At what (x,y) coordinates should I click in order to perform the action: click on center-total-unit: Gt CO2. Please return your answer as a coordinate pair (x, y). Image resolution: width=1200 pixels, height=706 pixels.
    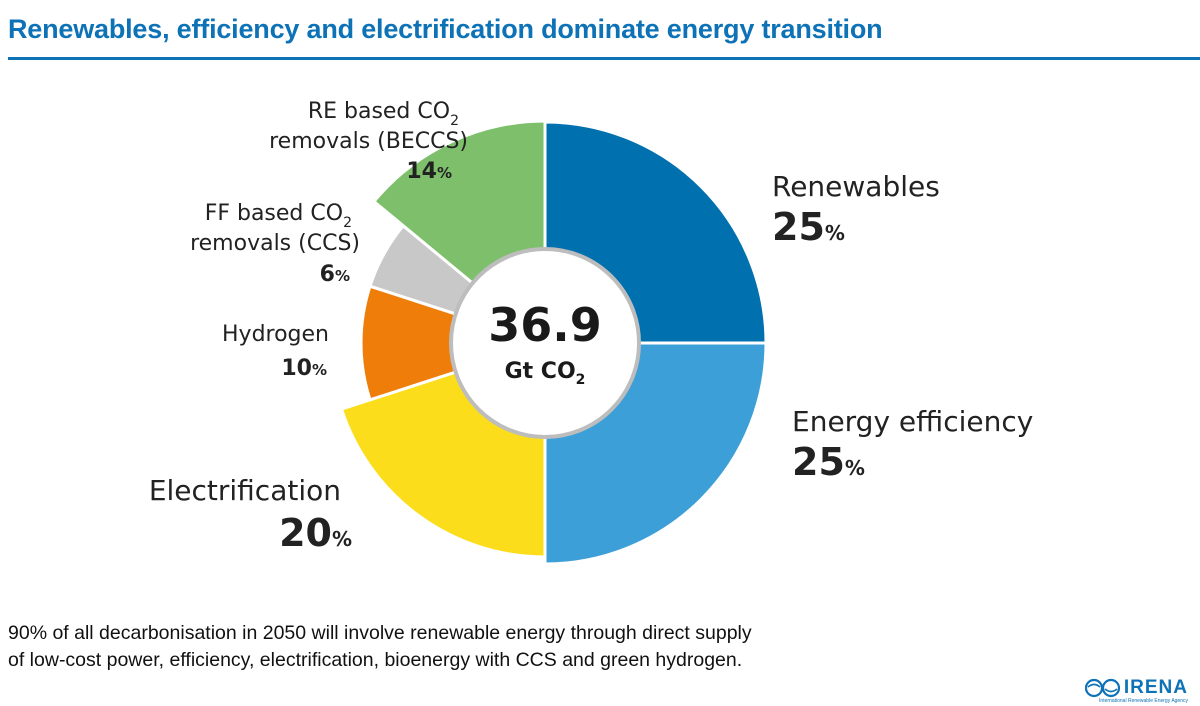
    Looking at the image, I should click on (545, 373).